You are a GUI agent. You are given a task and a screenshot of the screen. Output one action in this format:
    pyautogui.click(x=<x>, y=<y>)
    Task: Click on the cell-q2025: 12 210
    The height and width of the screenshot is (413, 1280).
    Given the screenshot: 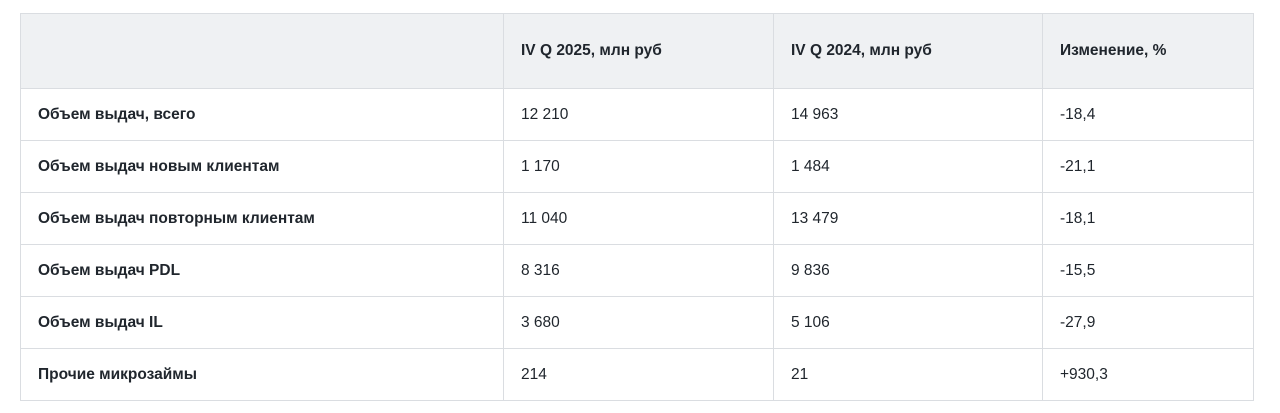 What is the action you would take?
    pyautogui.click(x=638, y=114)
    